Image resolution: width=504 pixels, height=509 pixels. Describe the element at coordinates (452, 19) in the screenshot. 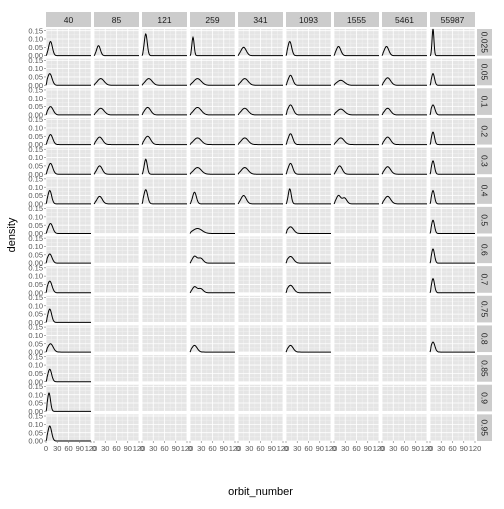

I see `column-strip: 55987` at that location.